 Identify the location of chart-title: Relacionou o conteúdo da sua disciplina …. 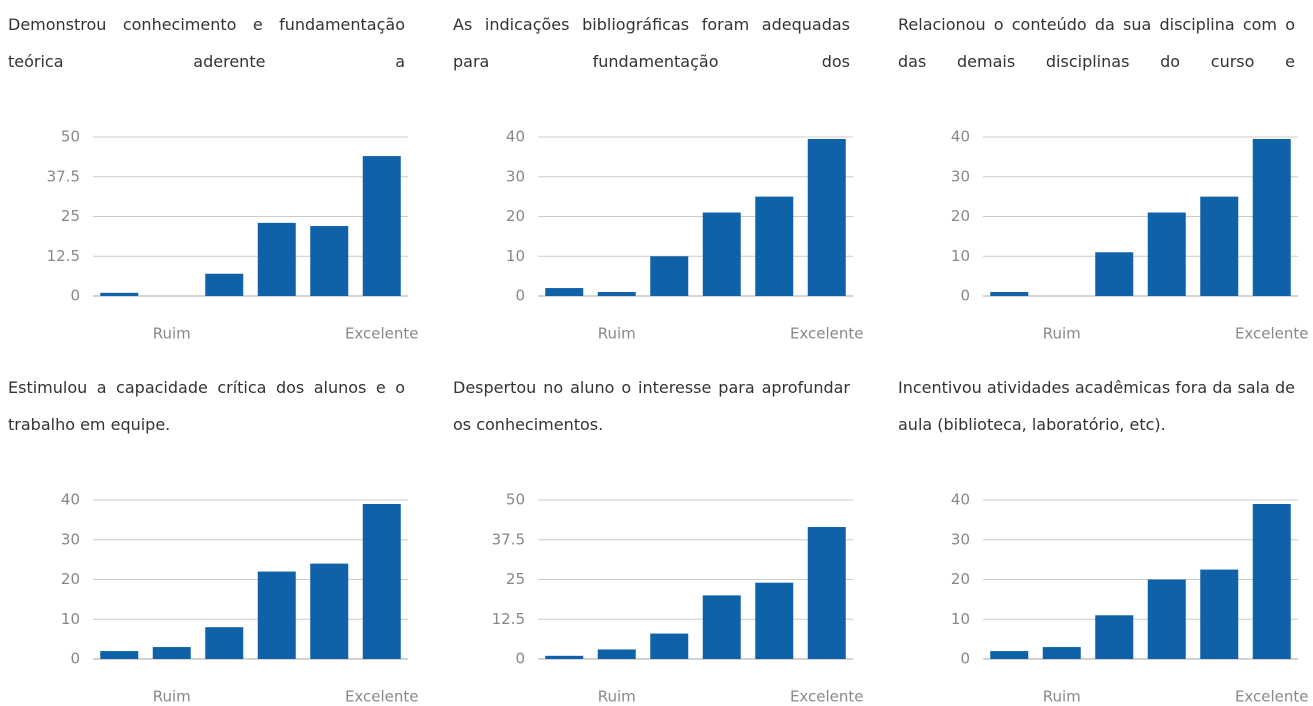
(1096, 43).